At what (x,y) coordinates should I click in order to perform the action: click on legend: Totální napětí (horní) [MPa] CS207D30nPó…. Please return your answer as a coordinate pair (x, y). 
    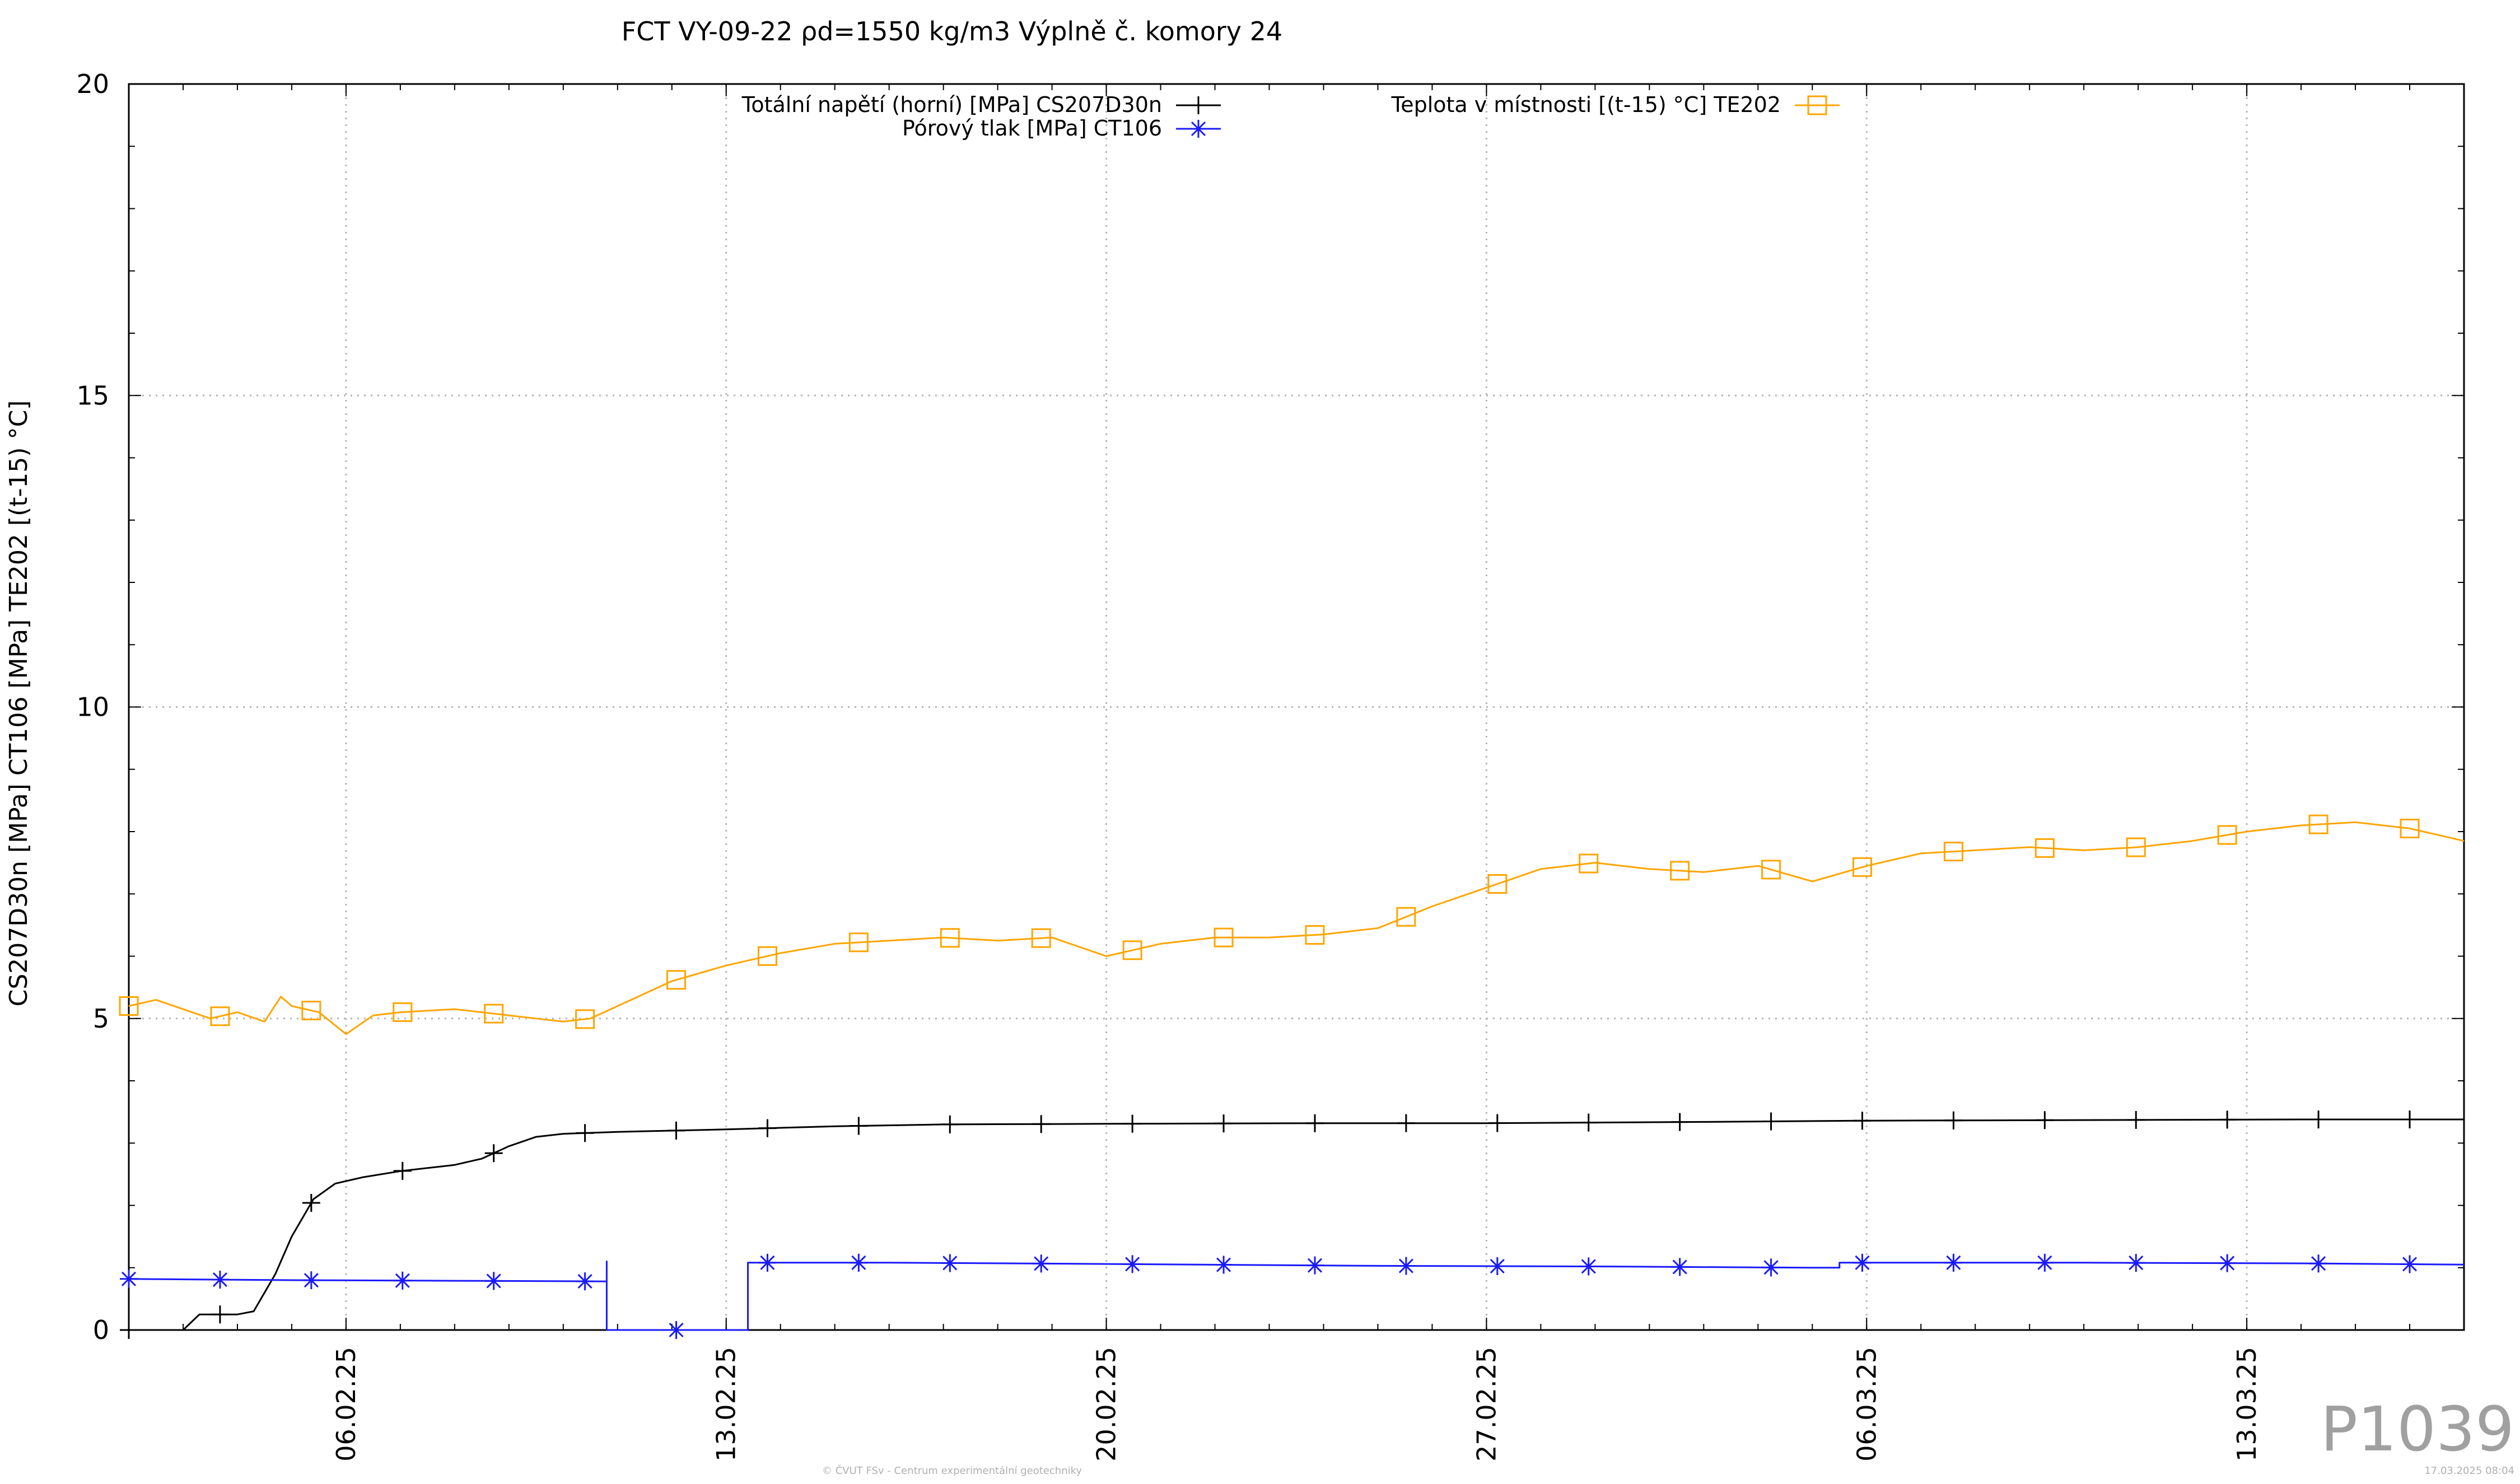
    Looking at the image, I should click on (1291, 117).